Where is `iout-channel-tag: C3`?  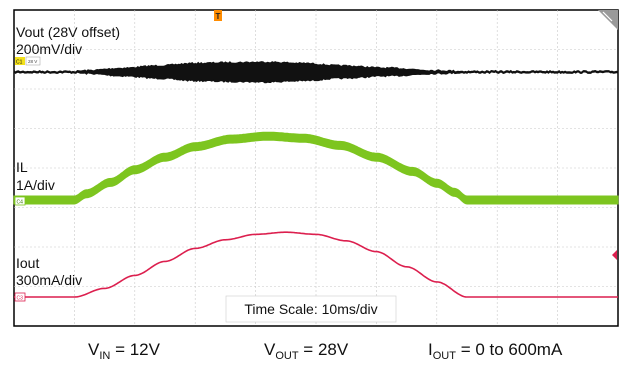 iout-channel-tag: C3 is located at coordinates (20, 297).